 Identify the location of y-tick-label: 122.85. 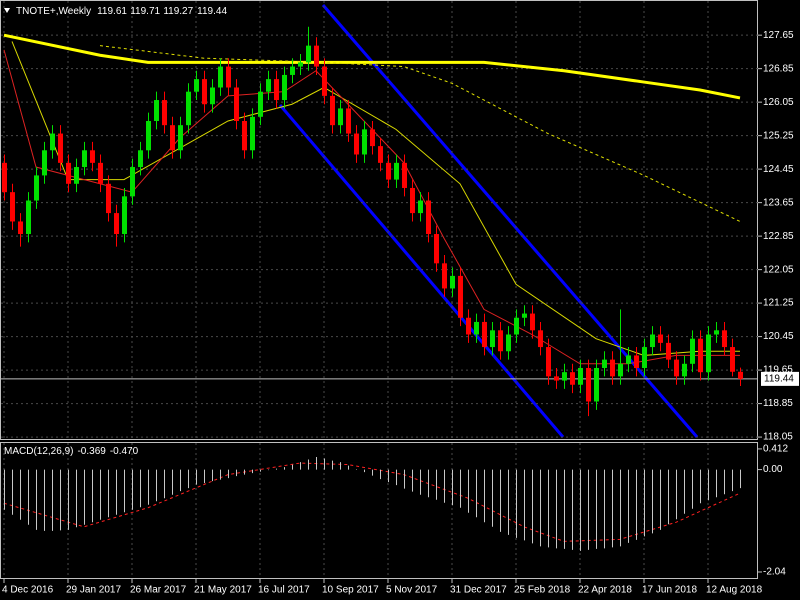
(778, 236).